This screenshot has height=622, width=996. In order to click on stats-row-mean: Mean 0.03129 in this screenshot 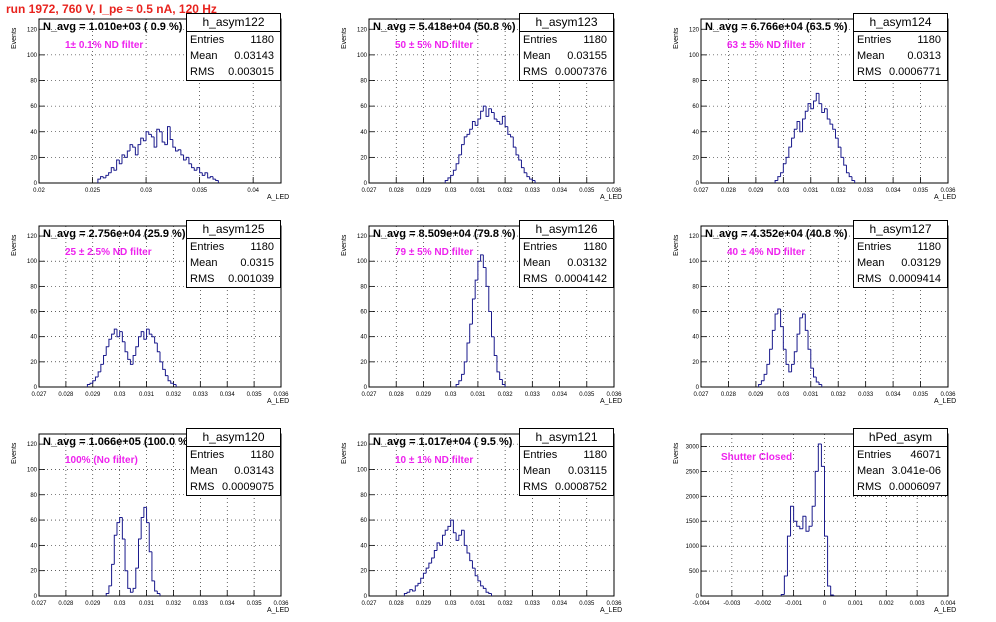, I will do `click(900, 263)`.